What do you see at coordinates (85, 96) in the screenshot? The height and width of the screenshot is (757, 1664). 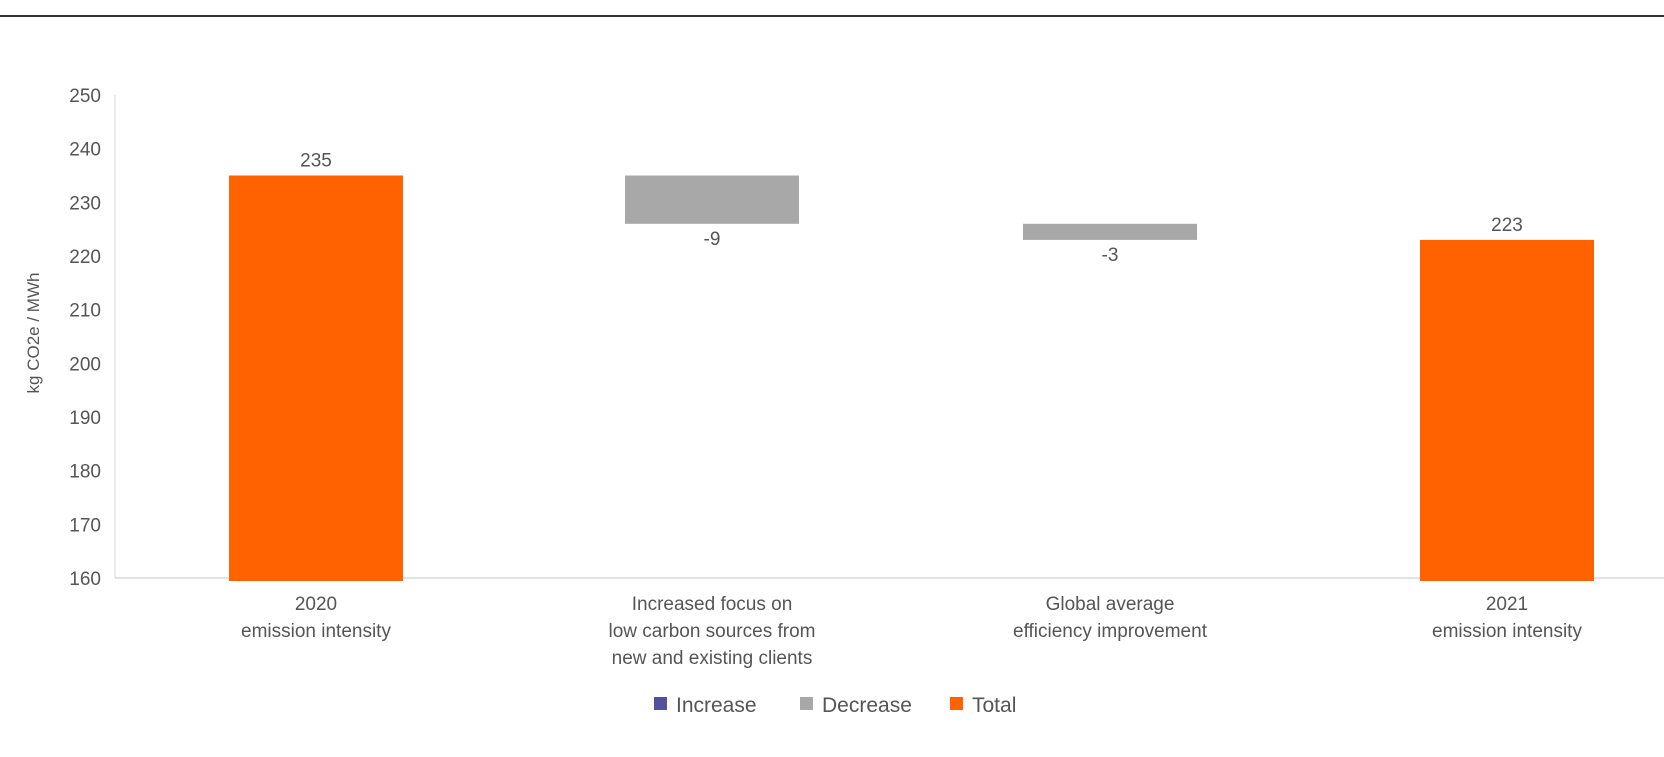 I see `y-tick-label: 250` at bounding box center [85, 96].